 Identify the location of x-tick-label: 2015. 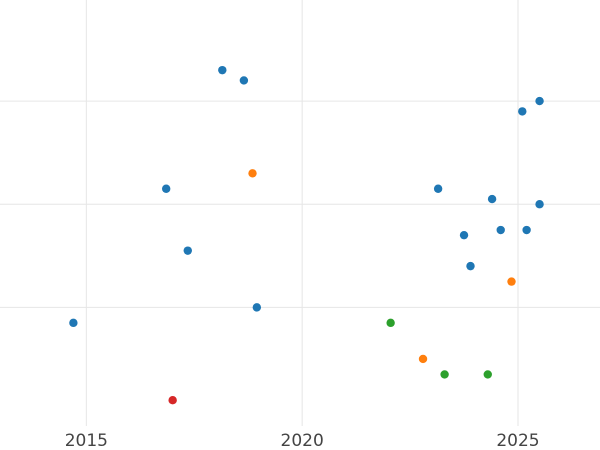
(86, 440).